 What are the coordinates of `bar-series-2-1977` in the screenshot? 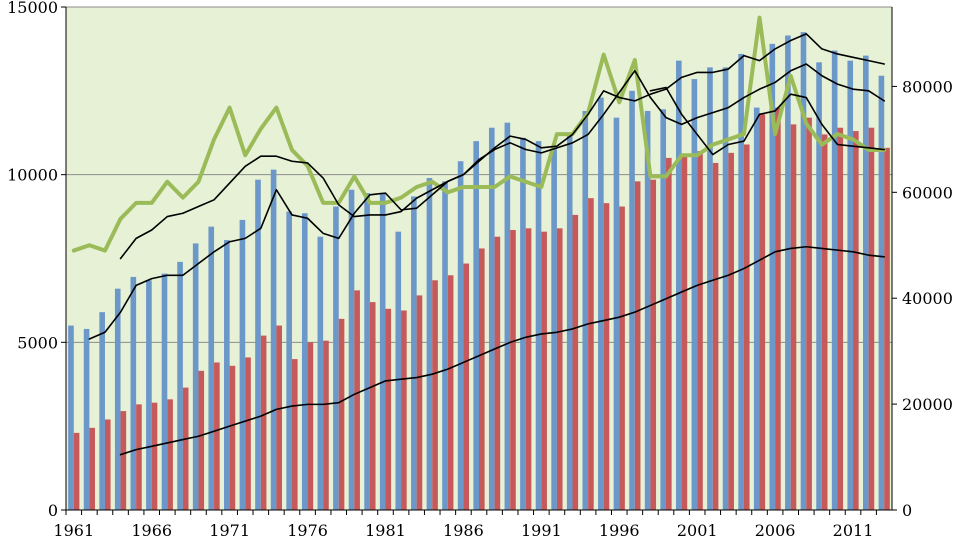 It's located at (326, 425).